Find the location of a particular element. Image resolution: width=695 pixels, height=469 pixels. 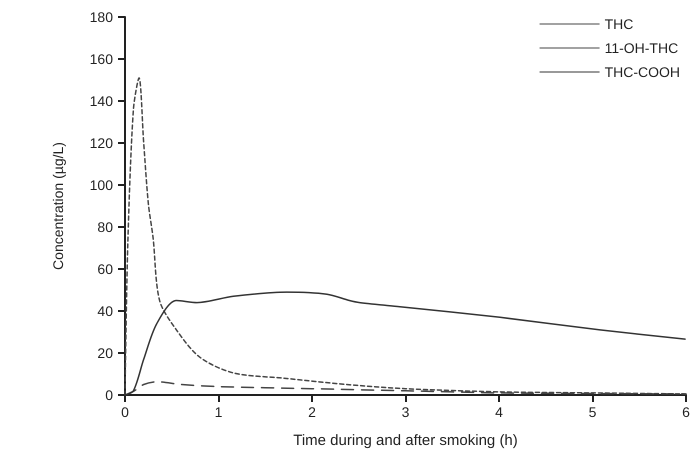

y-tick-label: 120 is located at coordinates (102, 143).